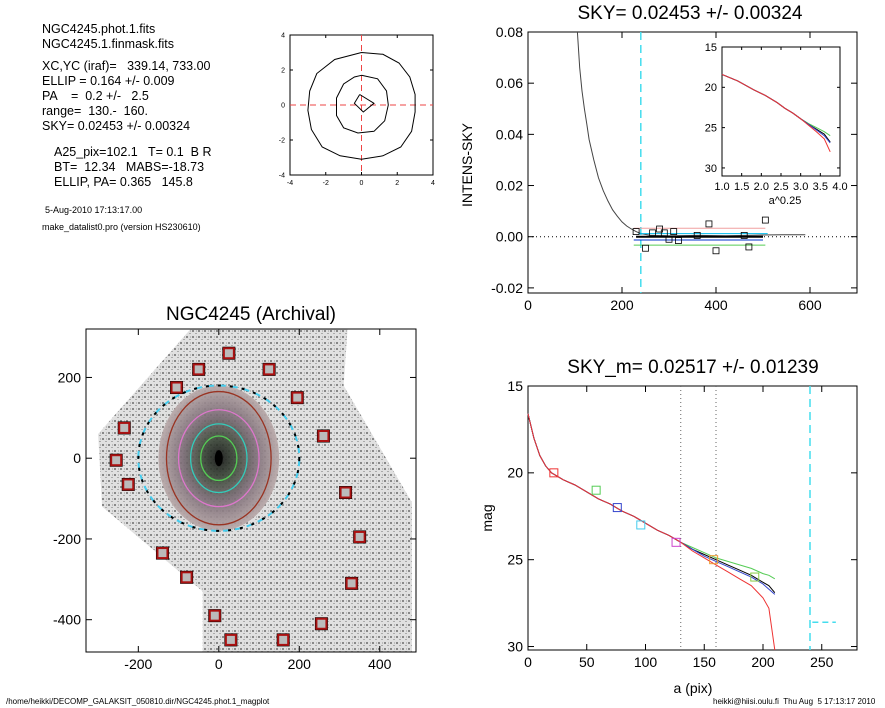 Image resolution: width=885 pixels, height=708 pixels. What do you see at coordinates (133, 152) in the screenshot?
I see `a25-info: A25_pix=102.1 T= 0.1 B R` at bounding box center [133, 152].